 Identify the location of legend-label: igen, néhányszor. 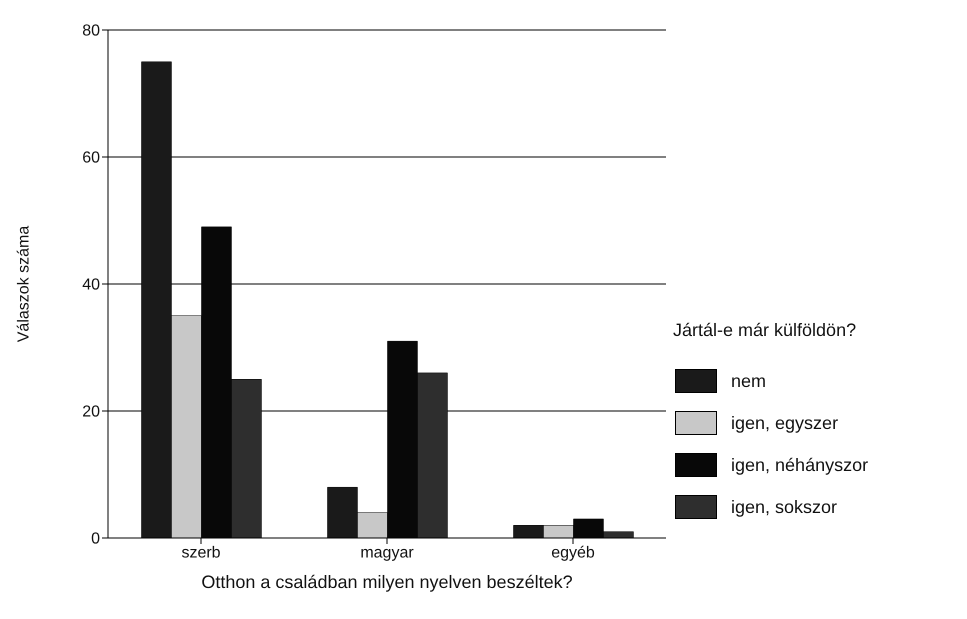
(799, 465).